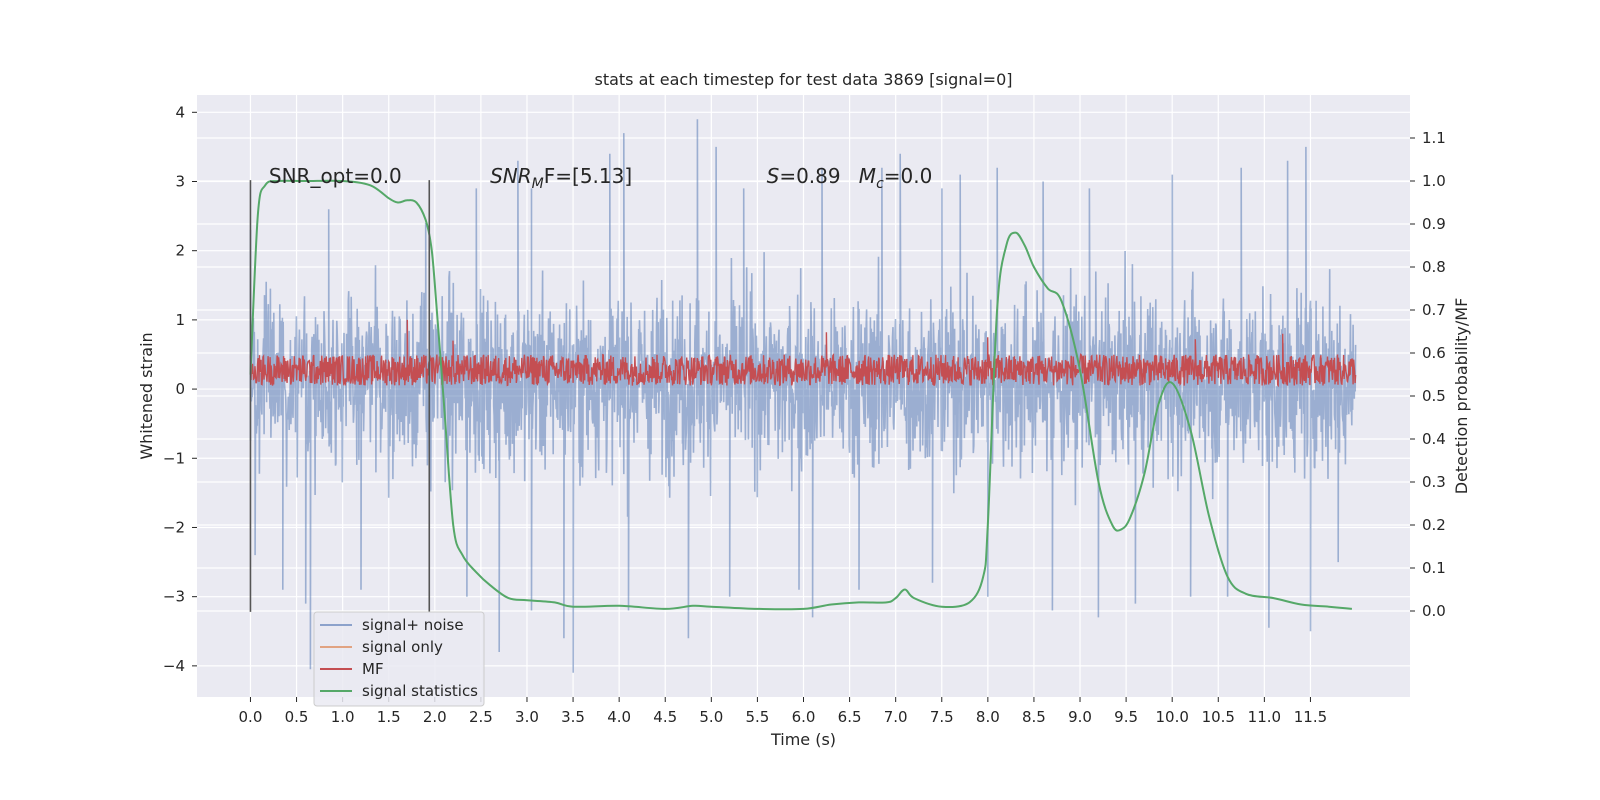  I want to click on yr-tick-label-6: 0.5, so click(1434, 396).